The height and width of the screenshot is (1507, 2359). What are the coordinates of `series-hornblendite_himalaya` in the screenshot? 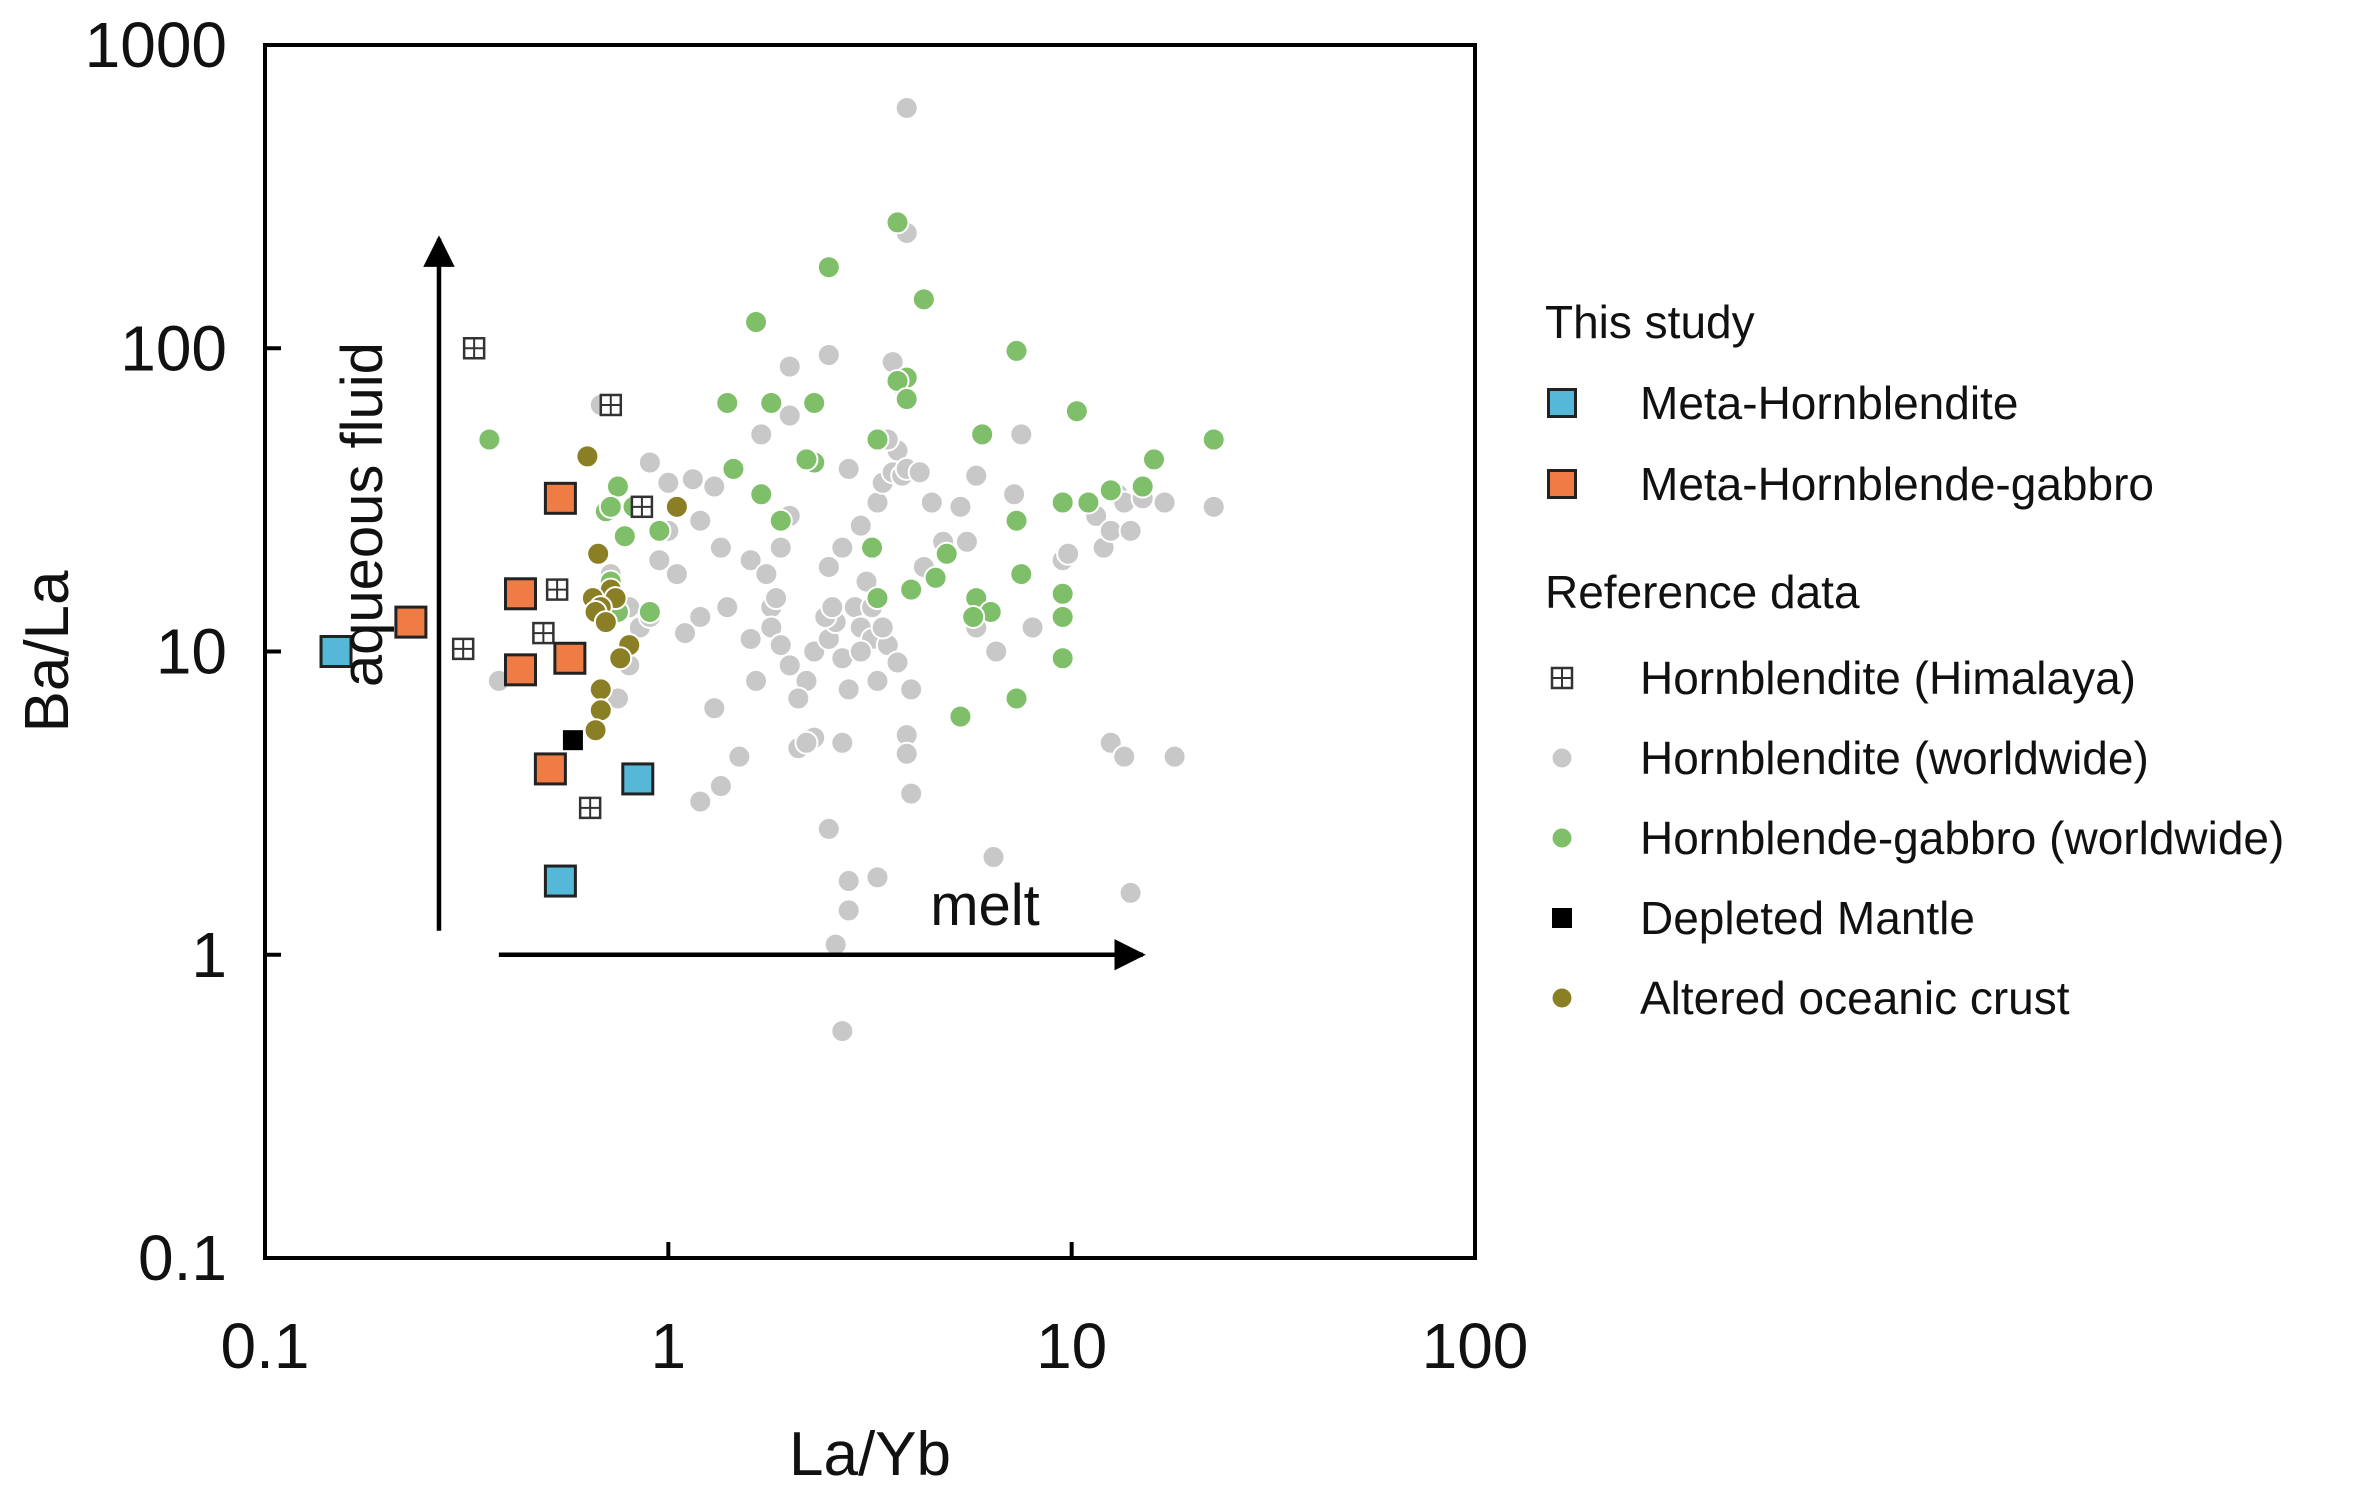 It's located at (552, 578).